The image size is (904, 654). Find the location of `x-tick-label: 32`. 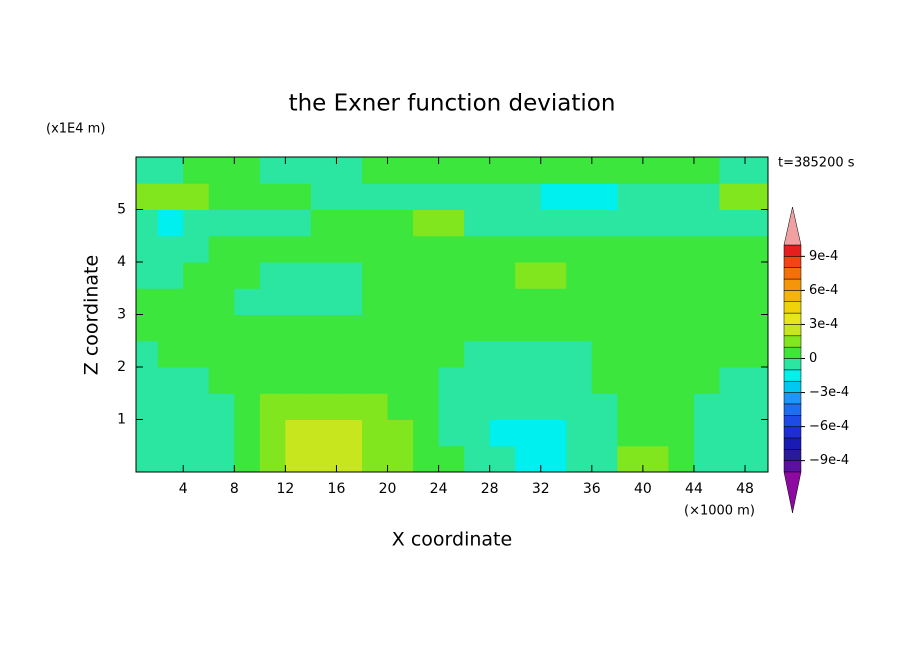

x-tick-label: 32 is located at coordinates (541, 489).